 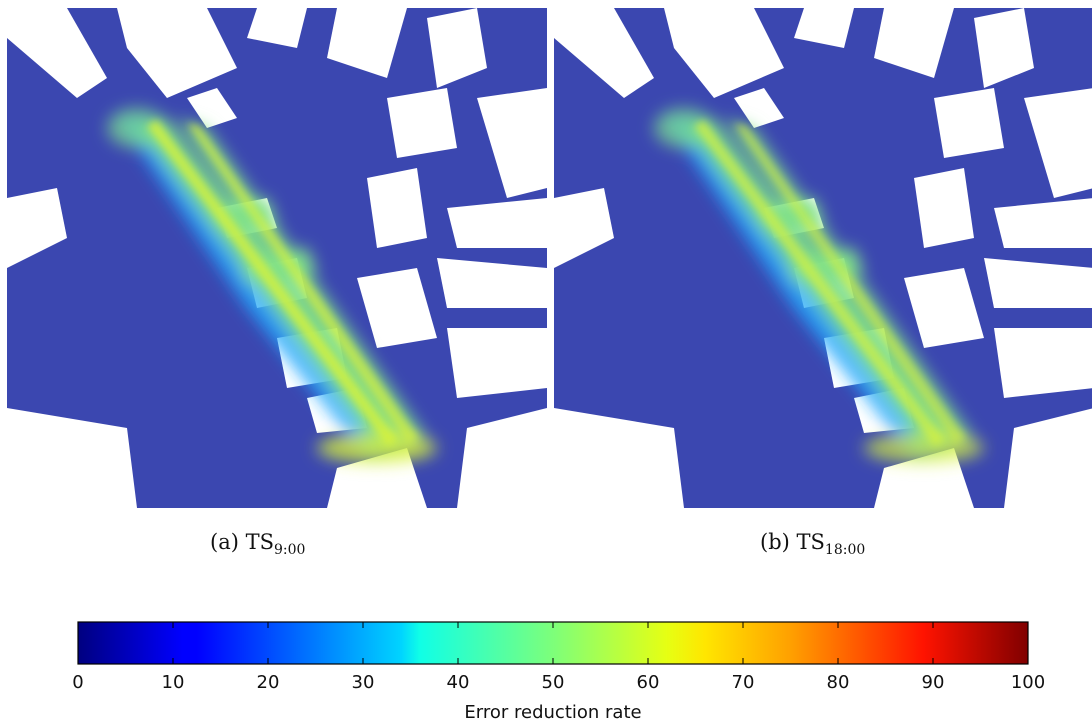 What do you see at coordinates (838, 682) in the screenshot?
I see `colorbar-tick-label: 80` at bounding box center [838, 682].